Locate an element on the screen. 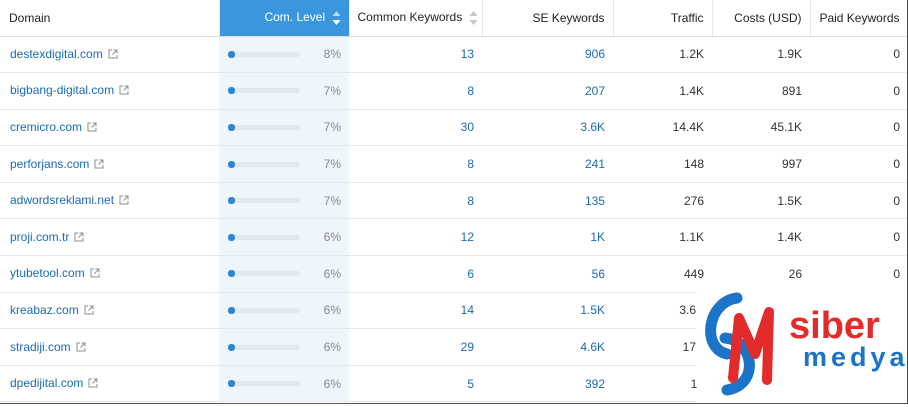  se-keywords-link: 207 is located at coordinates (594, 90).